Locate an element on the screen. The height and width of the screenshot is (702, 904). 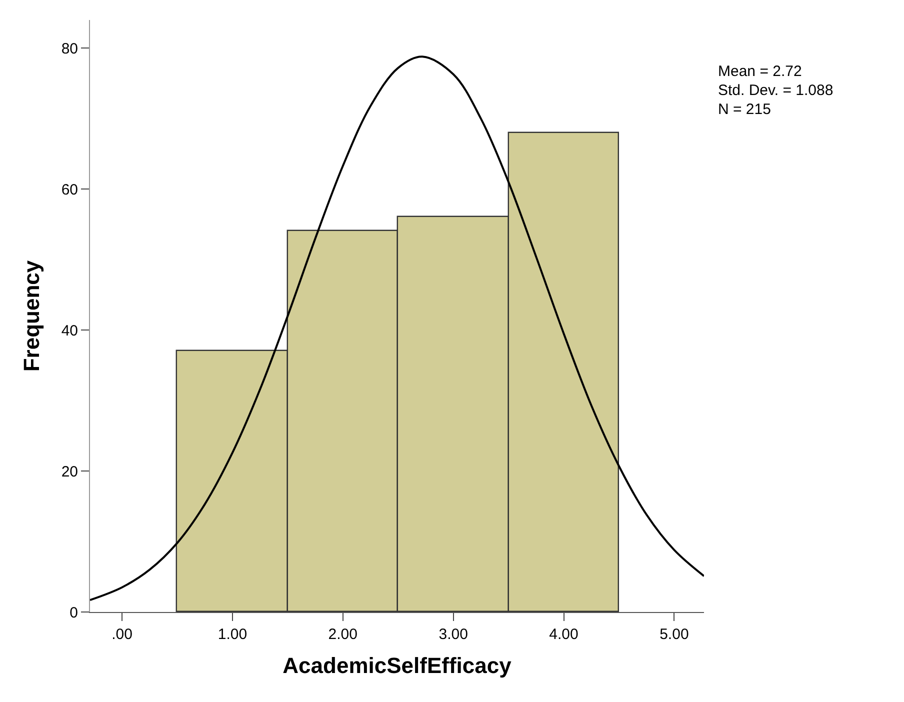
text: Std. Dev. = 1.088 is located at coordinates (776, 90).